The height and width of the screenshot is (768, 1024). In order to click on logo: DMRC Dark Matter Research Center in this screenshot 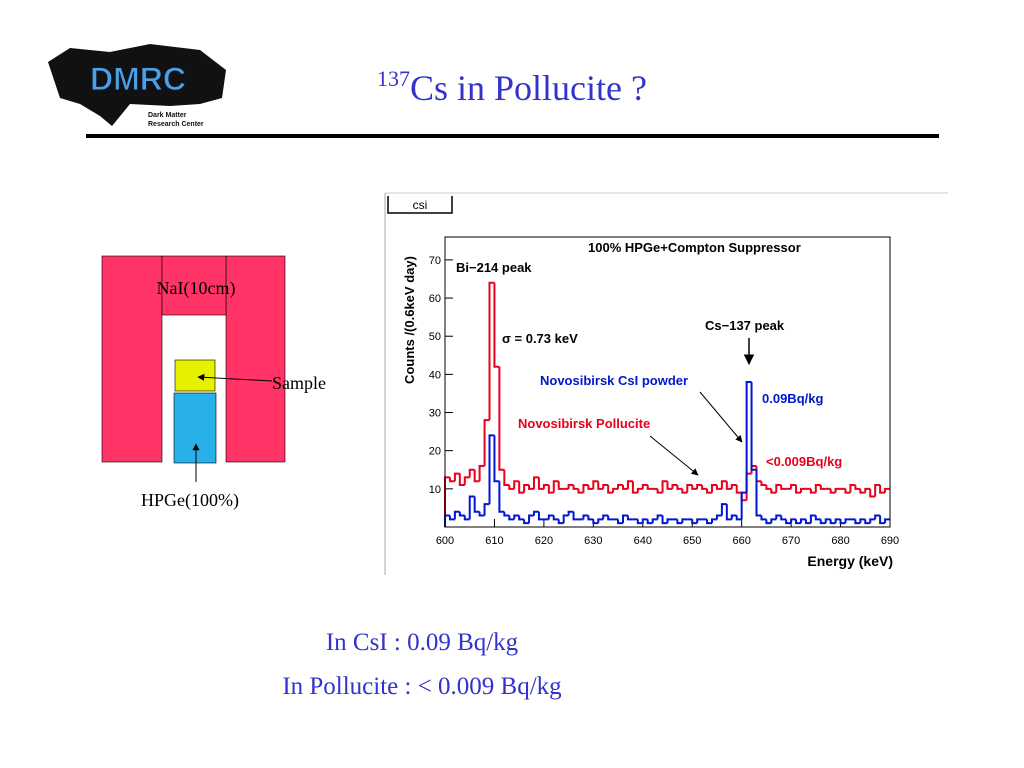, I will do `click(137, 86)`.